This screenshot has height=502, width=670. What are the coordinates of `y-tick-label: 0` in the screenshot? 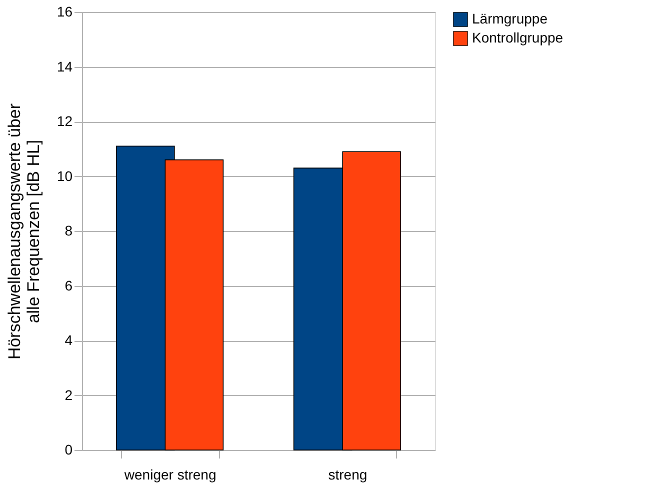 It's located at (68, 450).